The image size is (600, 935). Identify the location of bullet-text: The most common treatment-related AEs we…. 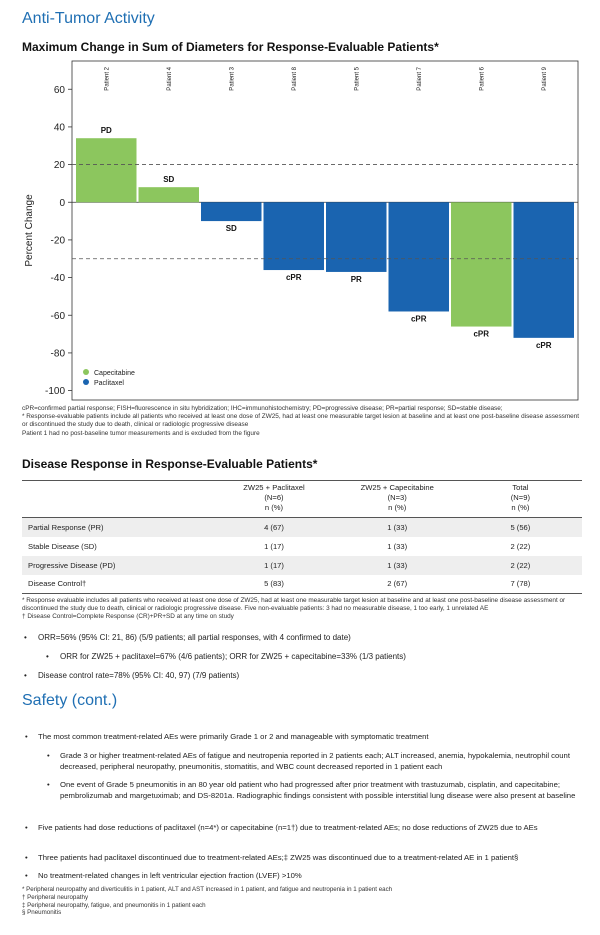
(233, 736).